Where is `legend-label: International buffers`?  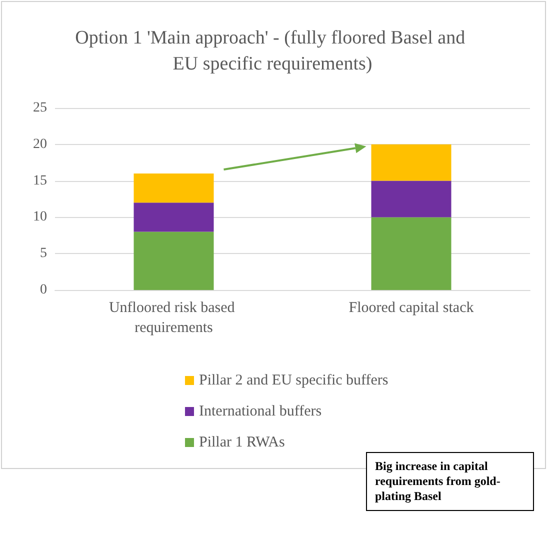
legend-label: International buffers is located at coordinates (260, 412).